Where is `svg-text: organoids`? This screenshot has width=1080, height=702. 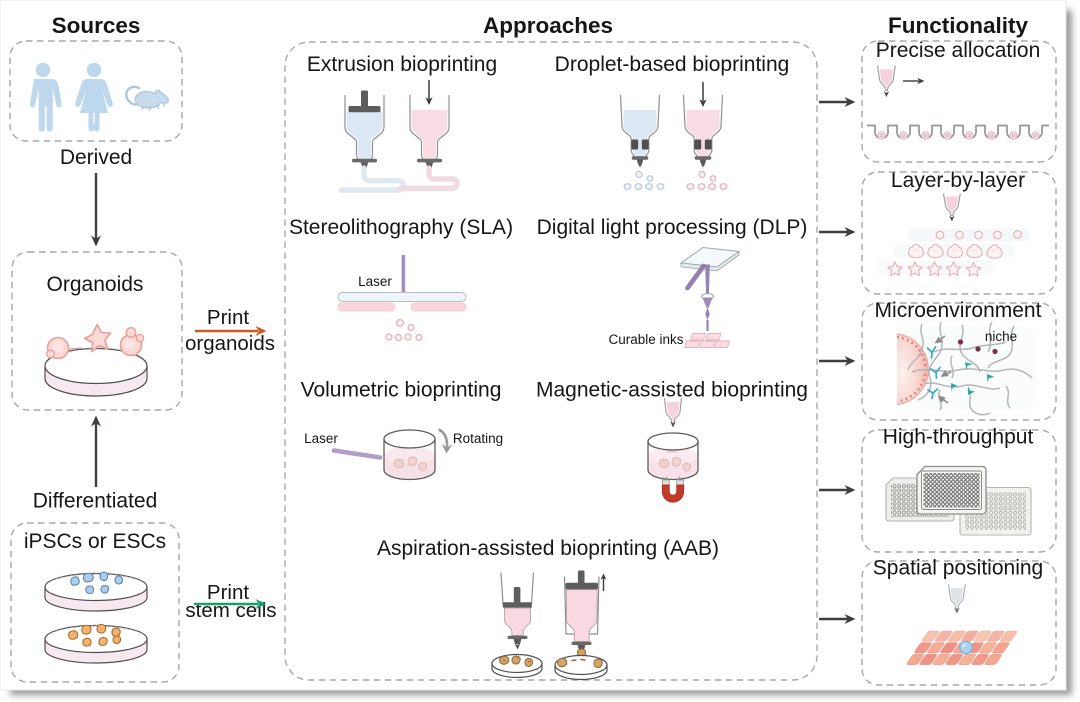 svg-text: organoids is located at coordinates (230, 343).